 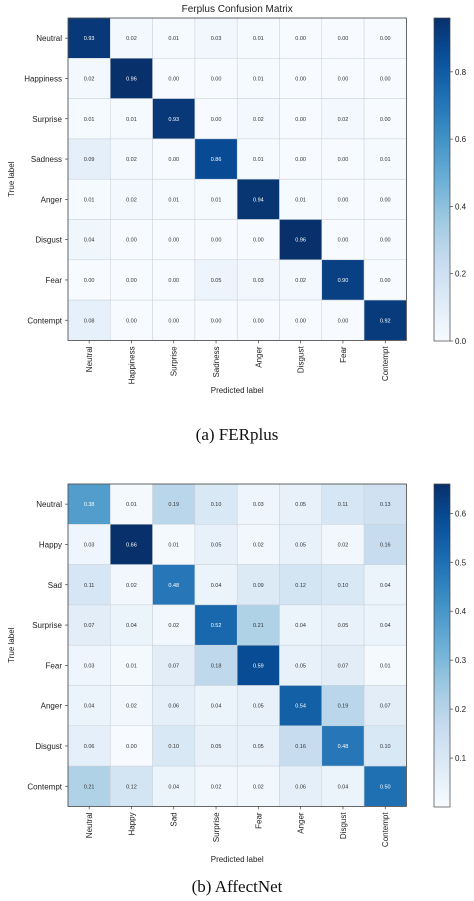 I want to click on x-tick-label: Surprise, so click(x=174, y=361).